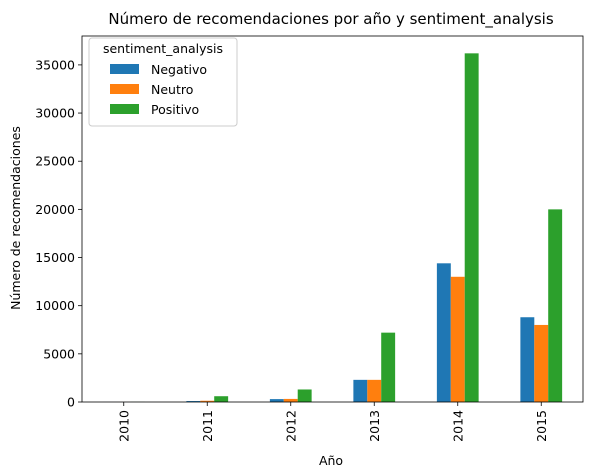 Image resolution: width=589 pixels, height=476 pixels. Describe the element at coordinates (221, 399) in the screenshot. I see `bar-positivo-2011` at that location.